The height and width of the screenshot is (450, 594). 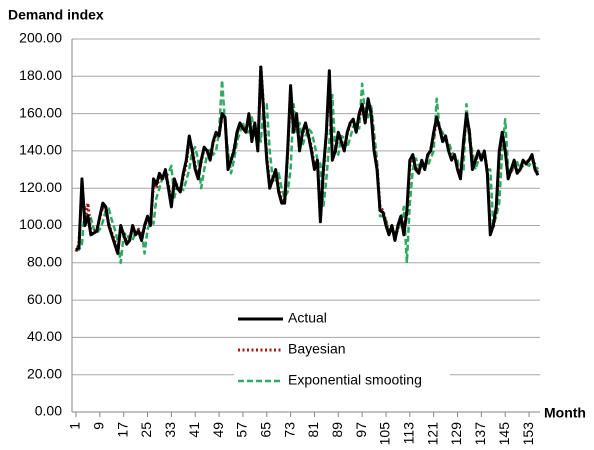 What do you see at coordinates (44, 336) in the screenshot?
I see `y-tick-label: 40.00` at bounding box center [44, 336].